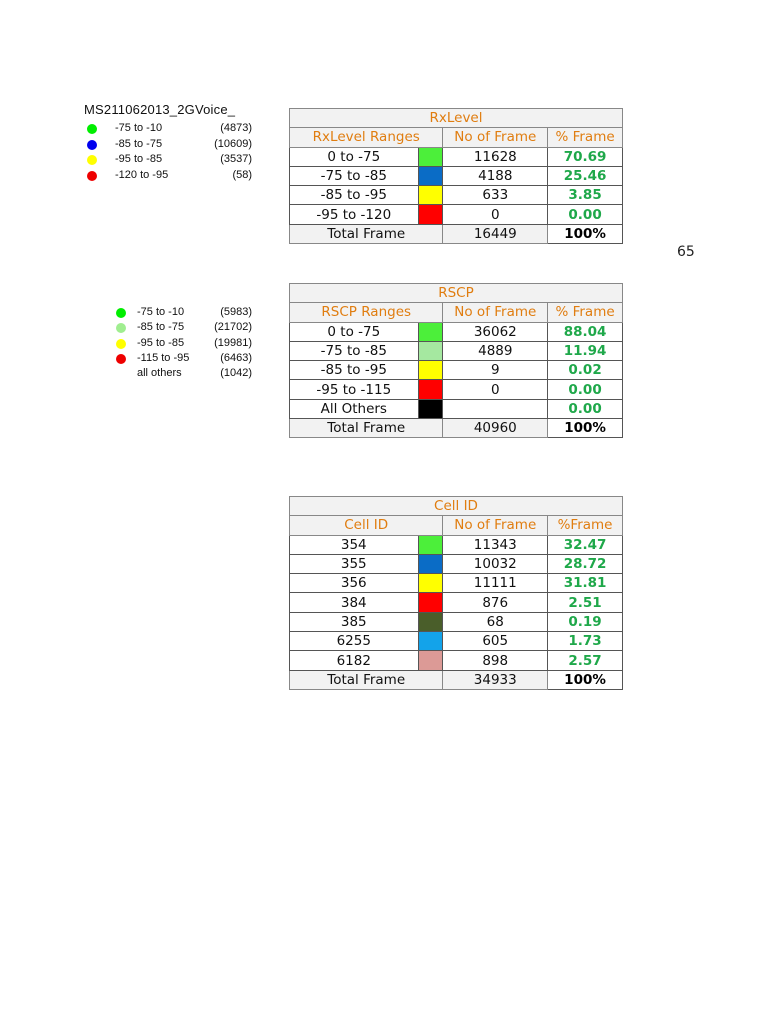 Image resolution: width=768 pixels, height=1024 pixels. What do you see at coordinates (456, 564) in the screenshot?
I see `table-row: 355 10032 28.72` at bounding box center [456, 564].